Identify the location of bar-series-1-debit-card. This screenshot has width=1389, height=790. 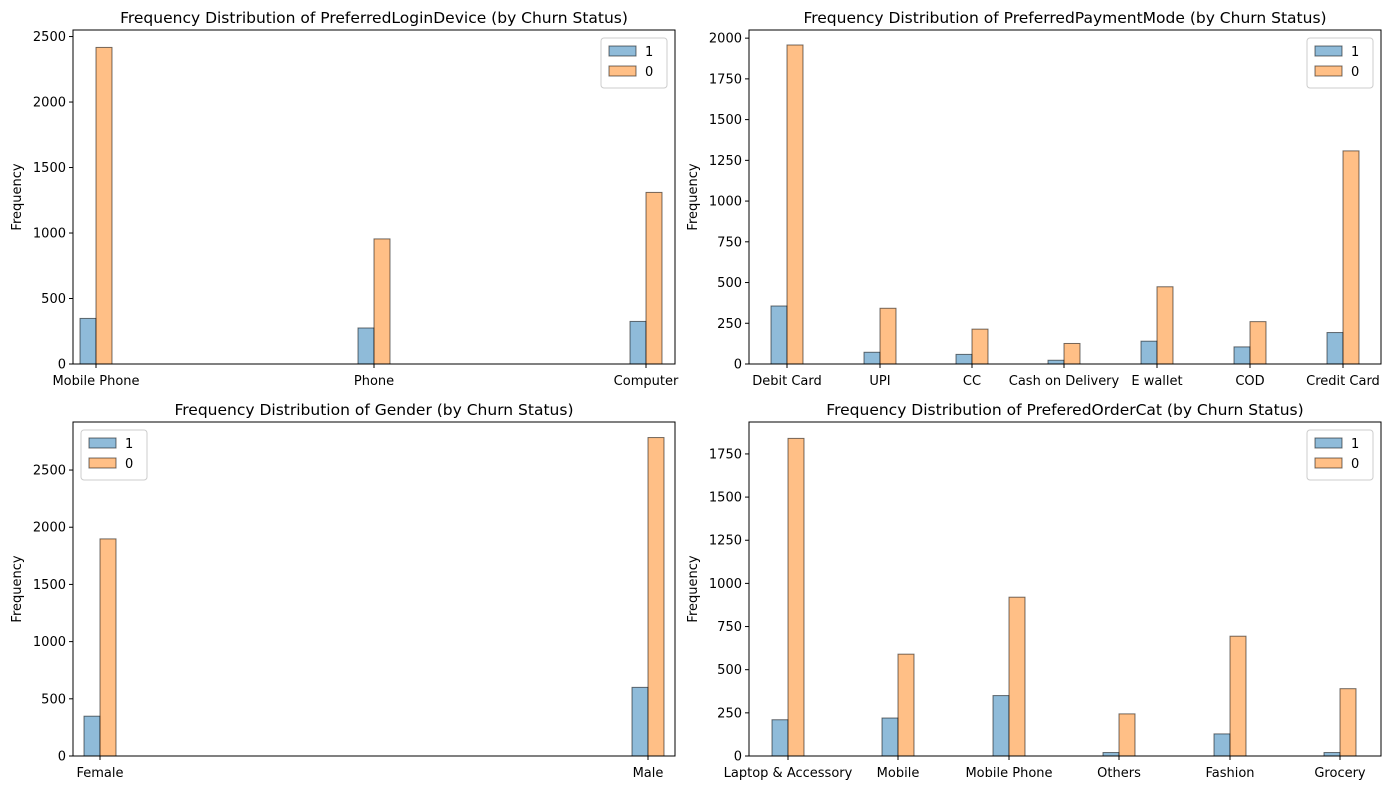
(779, 335).